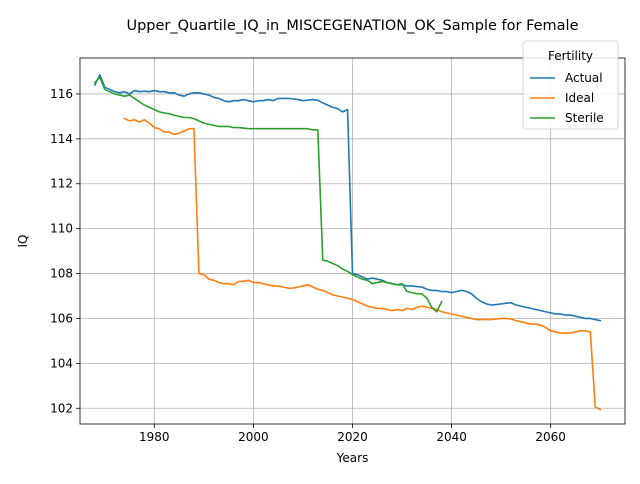  Describe the element at coordinates (253, 437) in the screenshot. I see `x-tick-label: 2000` at that location.